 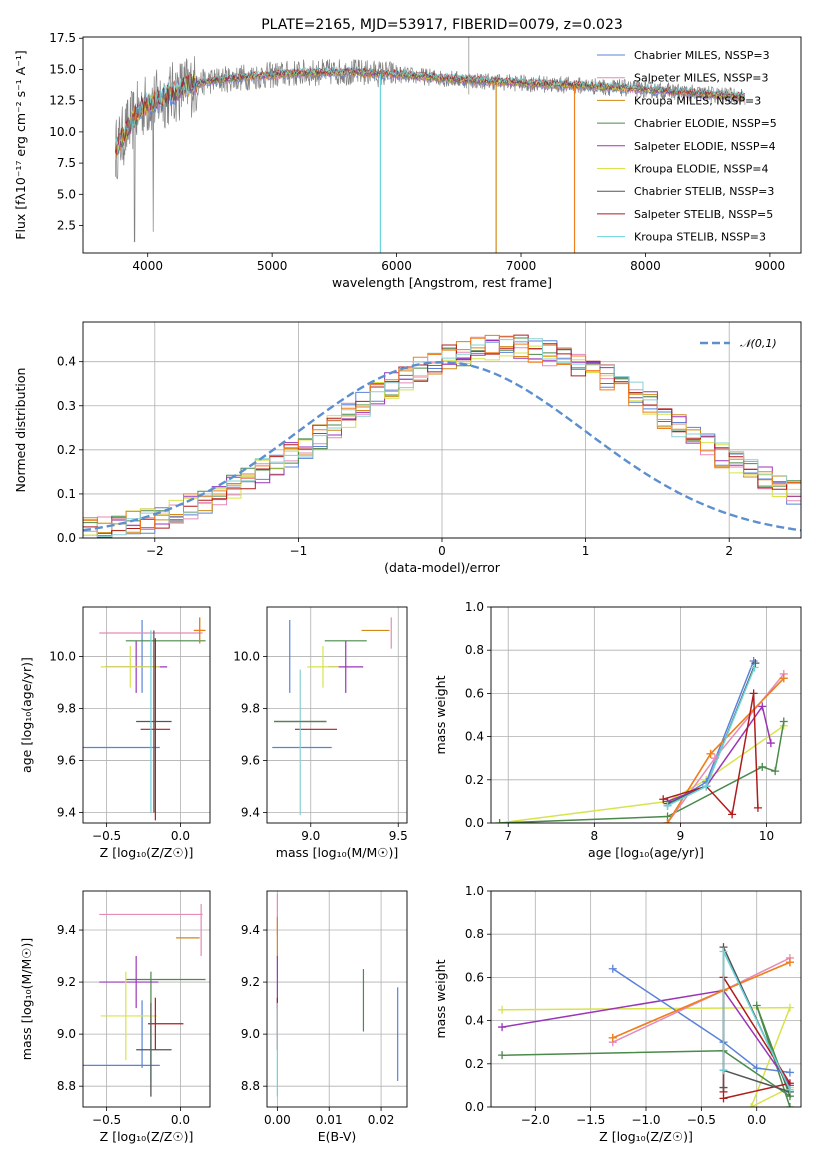 What do you see at coordinates (66, 494) in the screenshot?
I see `y-tick-label: 0.1` at bounding box center [66, 494].